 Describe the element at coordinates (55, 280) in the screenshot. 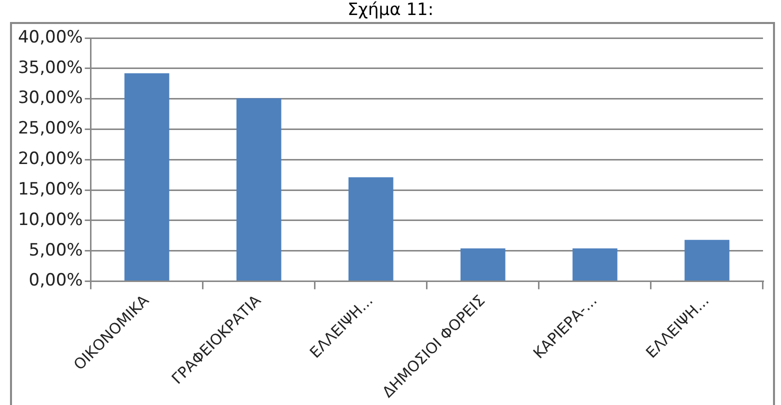

I see `y-tick-label: 0,00%` at that location.